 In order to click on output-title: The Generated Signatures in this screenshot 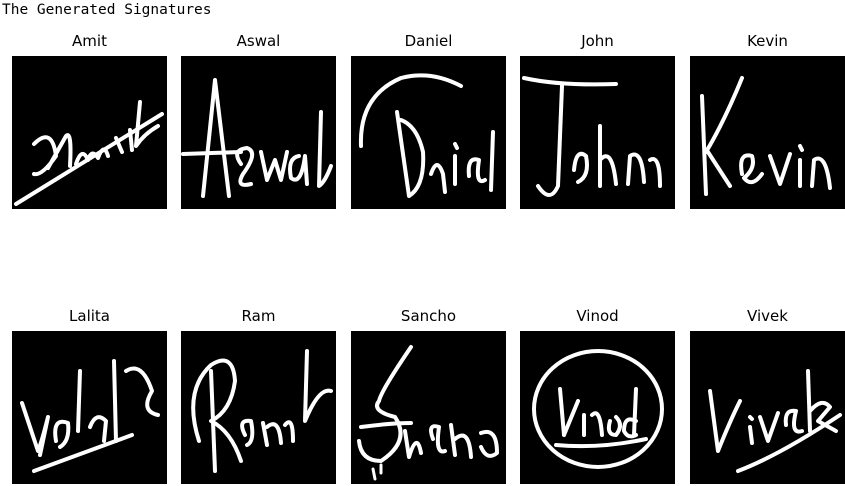, I will do `click(107, 10)`.